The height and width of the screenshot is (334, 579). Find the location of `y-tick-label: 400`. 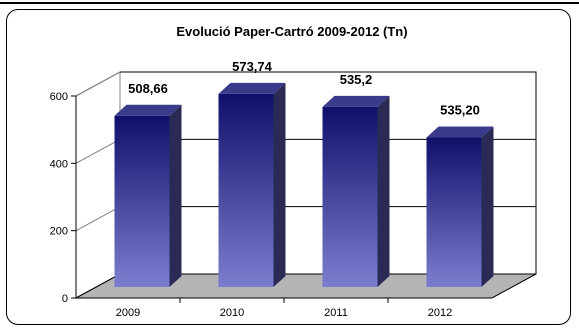

y-tick-label: 400 is located at coordinates (59, 164).